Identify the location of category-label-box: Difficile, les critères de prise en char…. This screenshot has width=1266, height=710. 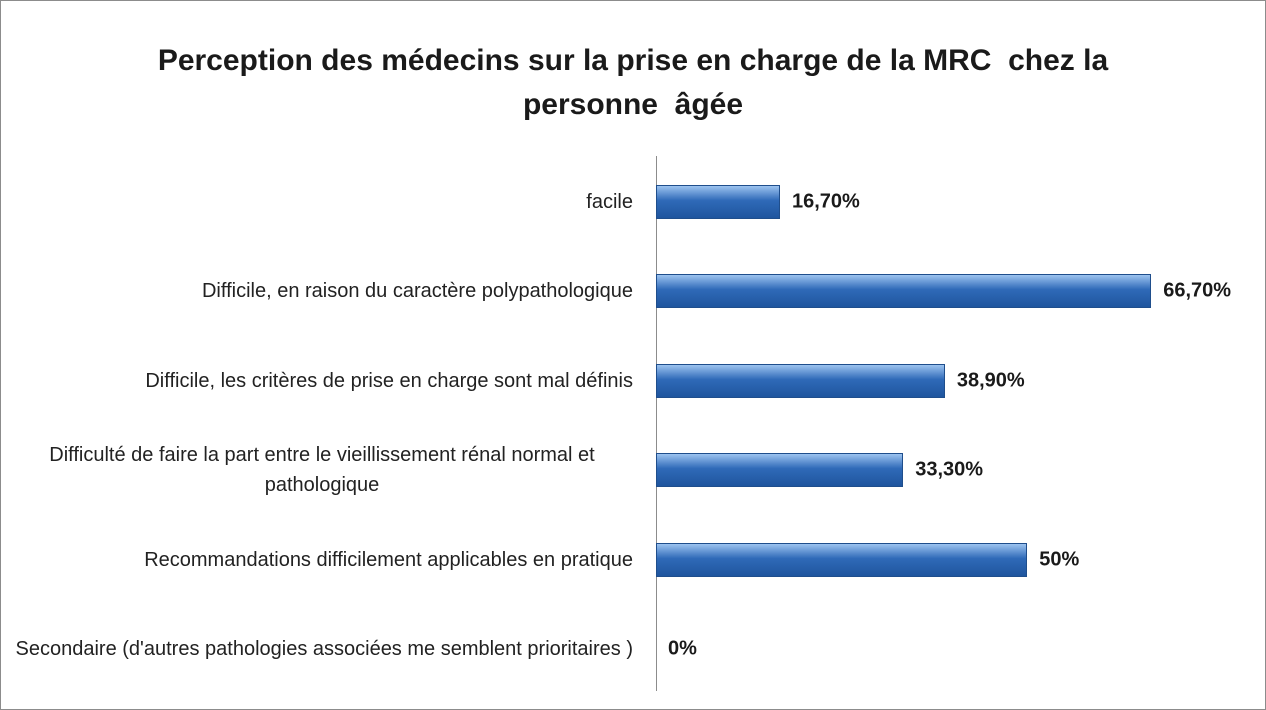
(322, 381).